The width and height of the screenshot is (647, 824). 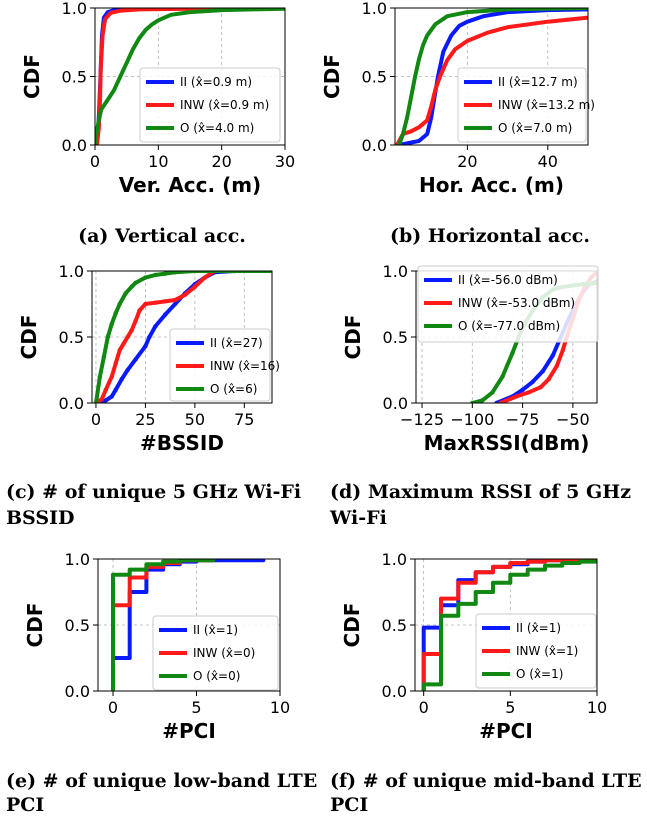 I want to click on series-line-o, so click(x=183, y=337).